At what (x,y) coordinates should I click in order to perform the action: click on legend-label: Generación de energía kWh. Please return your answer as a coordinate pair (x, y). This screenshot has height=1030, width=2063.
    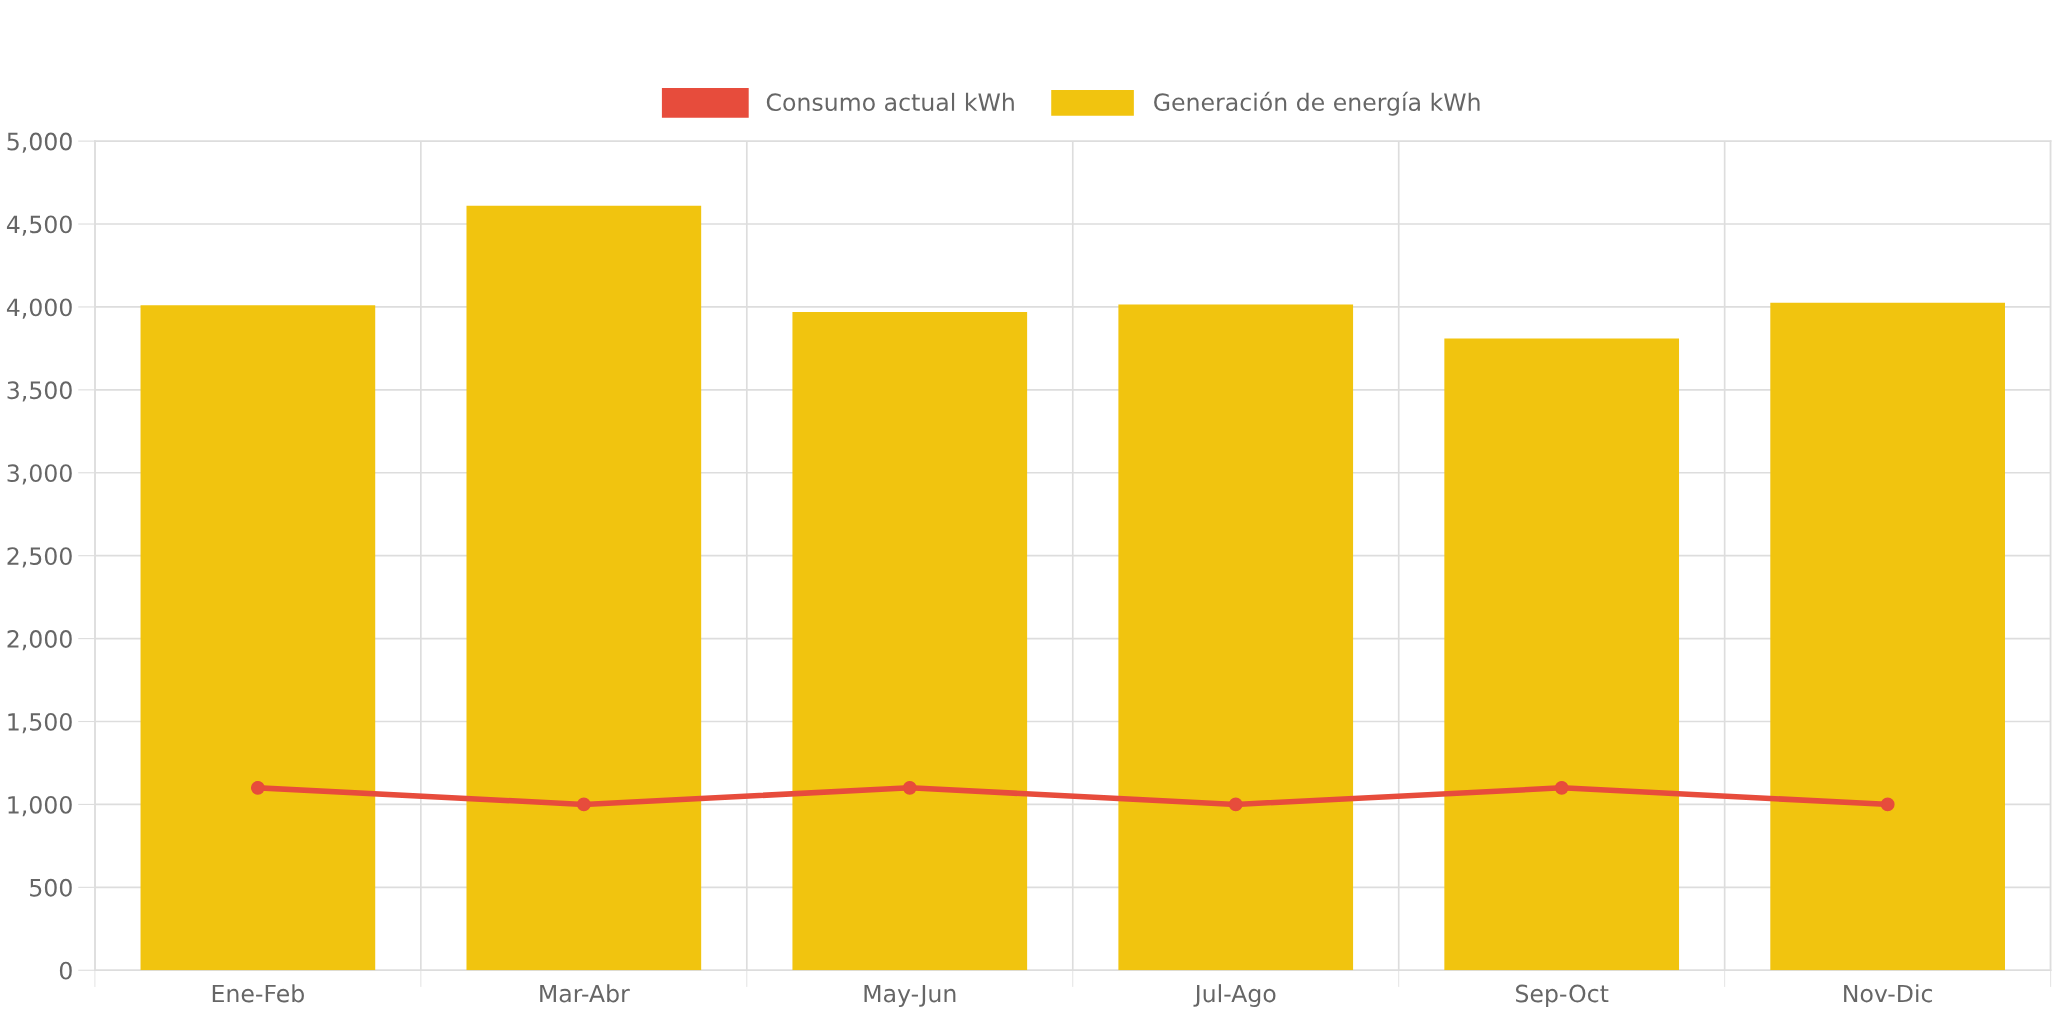
    Looking at the image, I should click on (1317, 103).